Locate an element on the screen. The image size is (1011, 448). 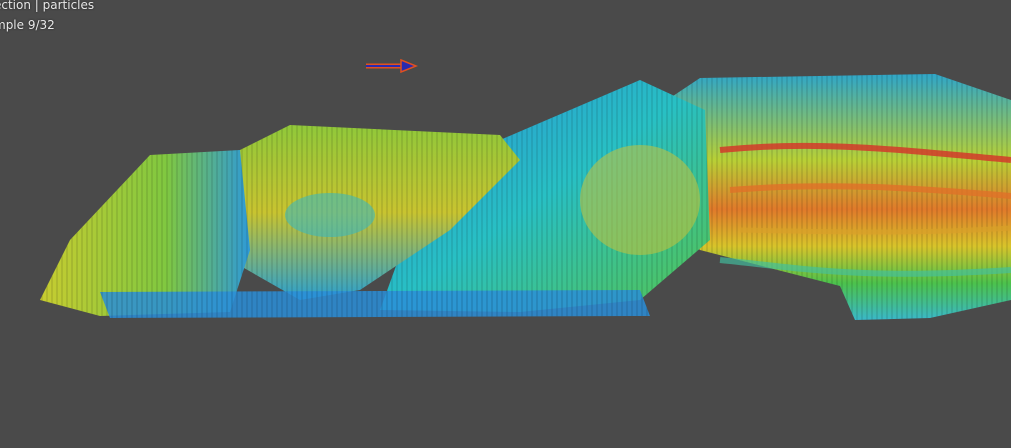
info-line-sample: mple 9/32 is located at coordinates (27, 25).